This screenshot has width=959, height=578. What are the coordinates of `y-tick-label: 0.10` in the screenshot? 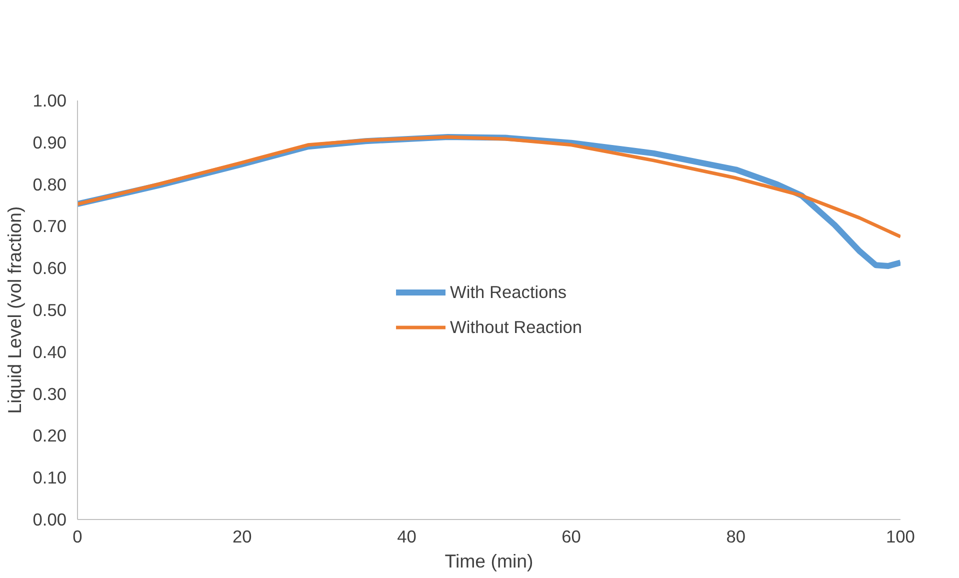 It's located at (49, 478).